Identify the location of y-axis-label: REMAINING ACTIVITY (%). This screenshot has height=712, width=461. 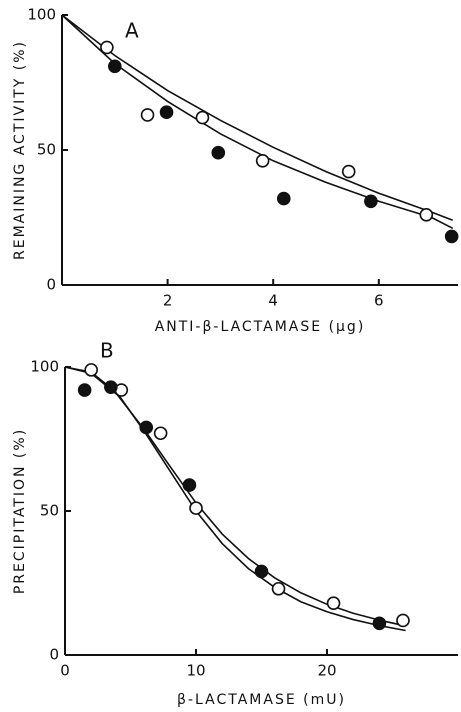
(20, 150).